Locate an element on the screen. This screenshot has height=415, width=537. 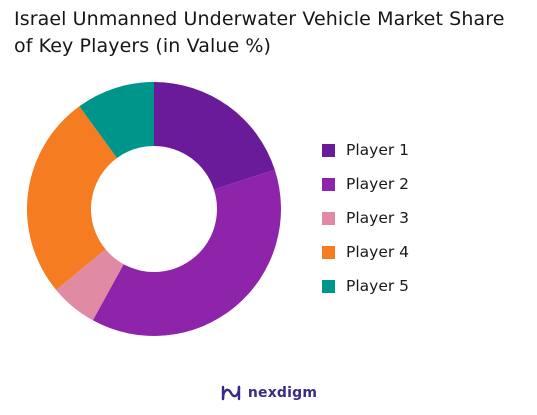
legend-label: Player 1 is located at coordinates (378, 150).